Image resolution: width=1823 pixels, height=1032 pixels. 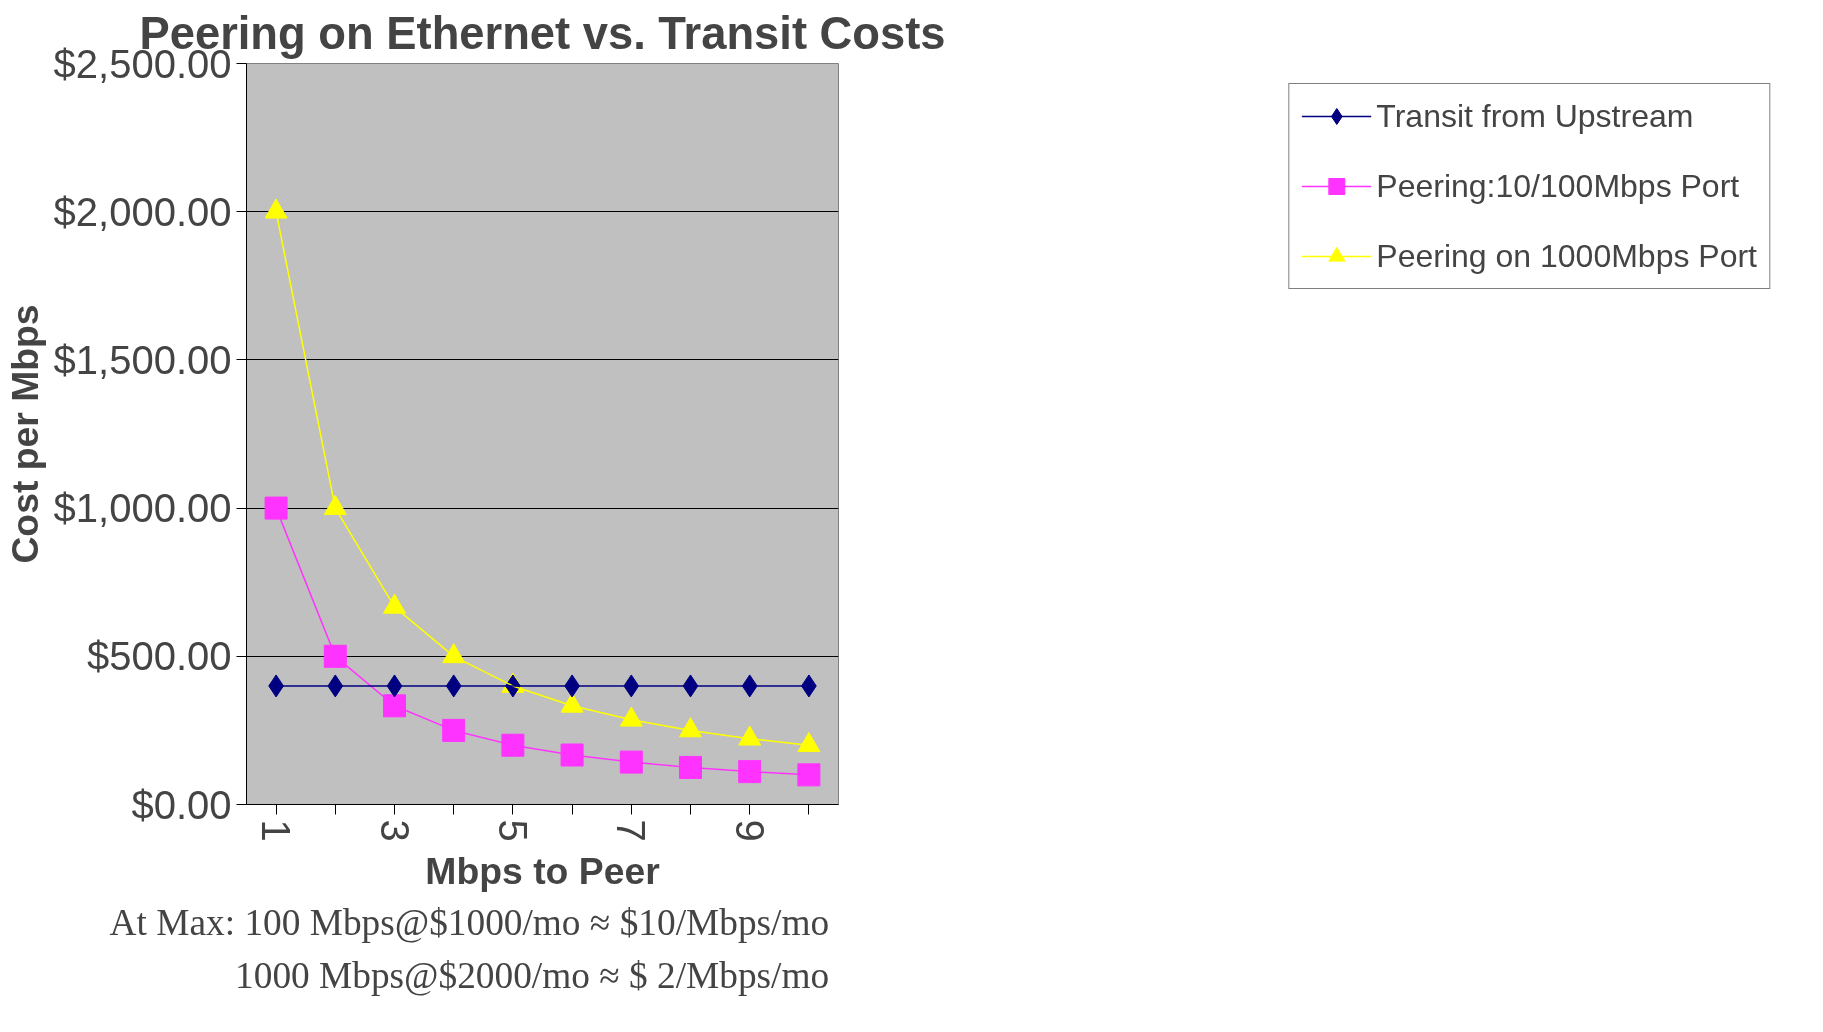 What do you see at coordinates (394, 830) in the screenshot?
I see `x-tick-label: 3` at bounding box center [394, 830].